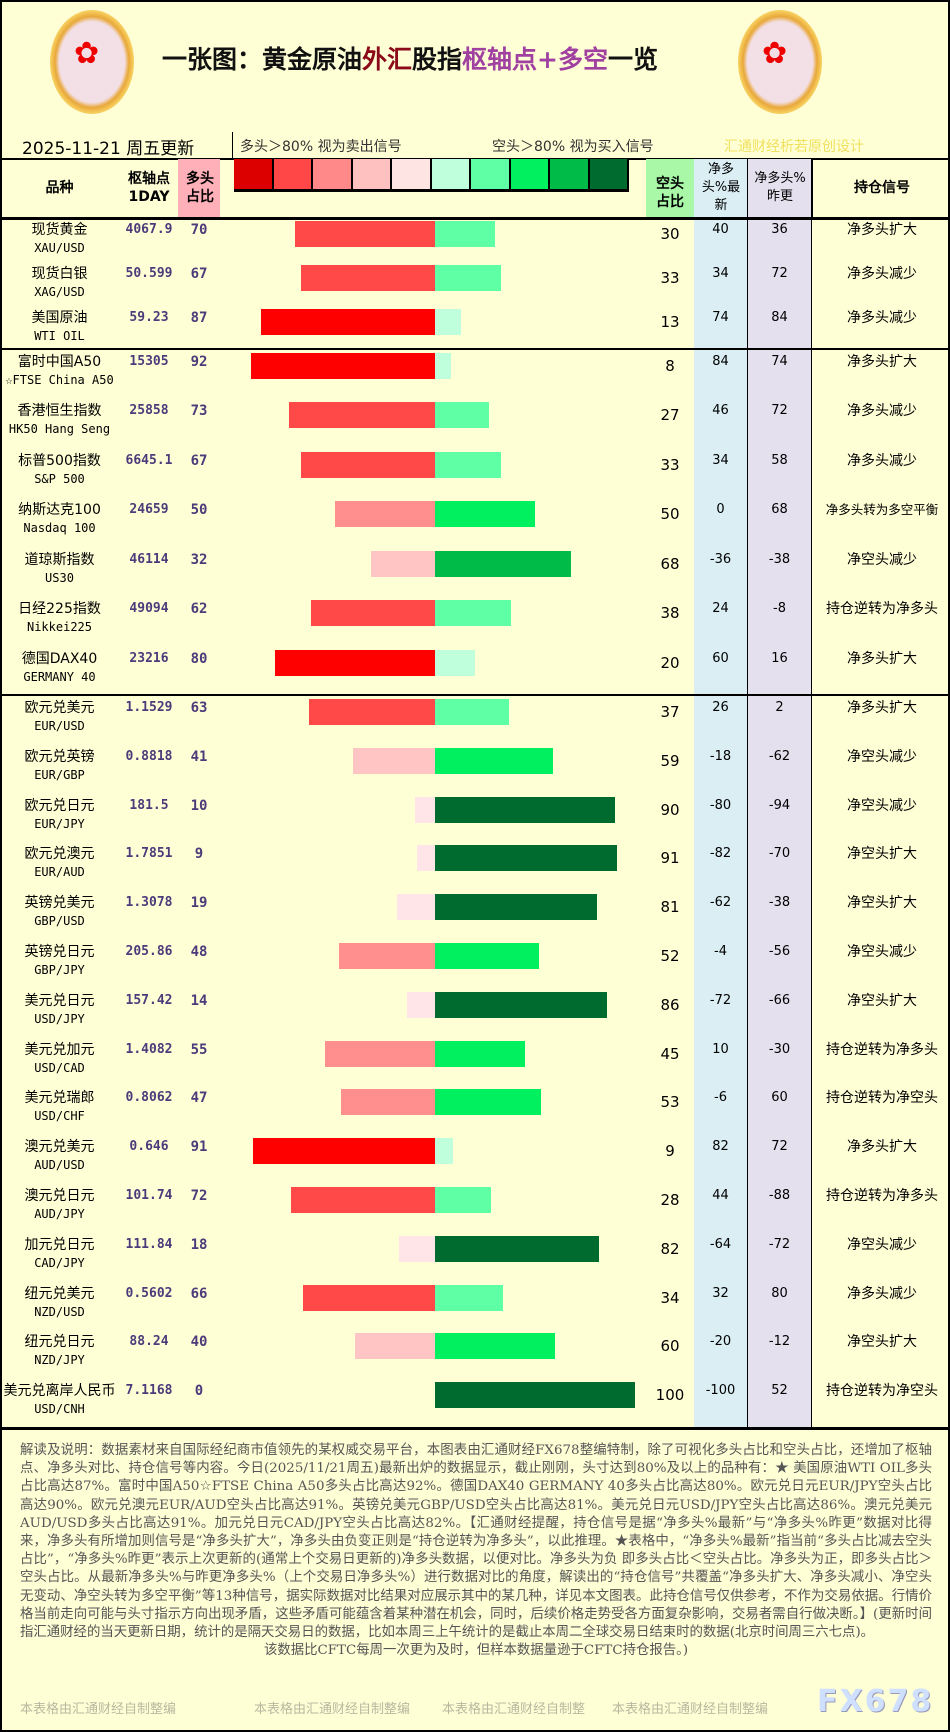  What do you see at coordinates (59, 716) in the screenshot?
I see `instrument-name: 欧元兑美元 EUR/USD` at bounding box center [59, 716].